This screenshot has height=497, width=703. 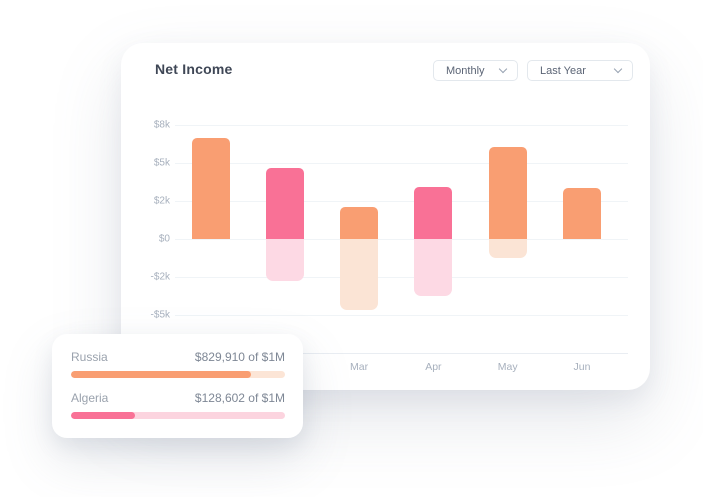 I want to click on country-value: $128,602 of $1M, so click(x=239, y=398).